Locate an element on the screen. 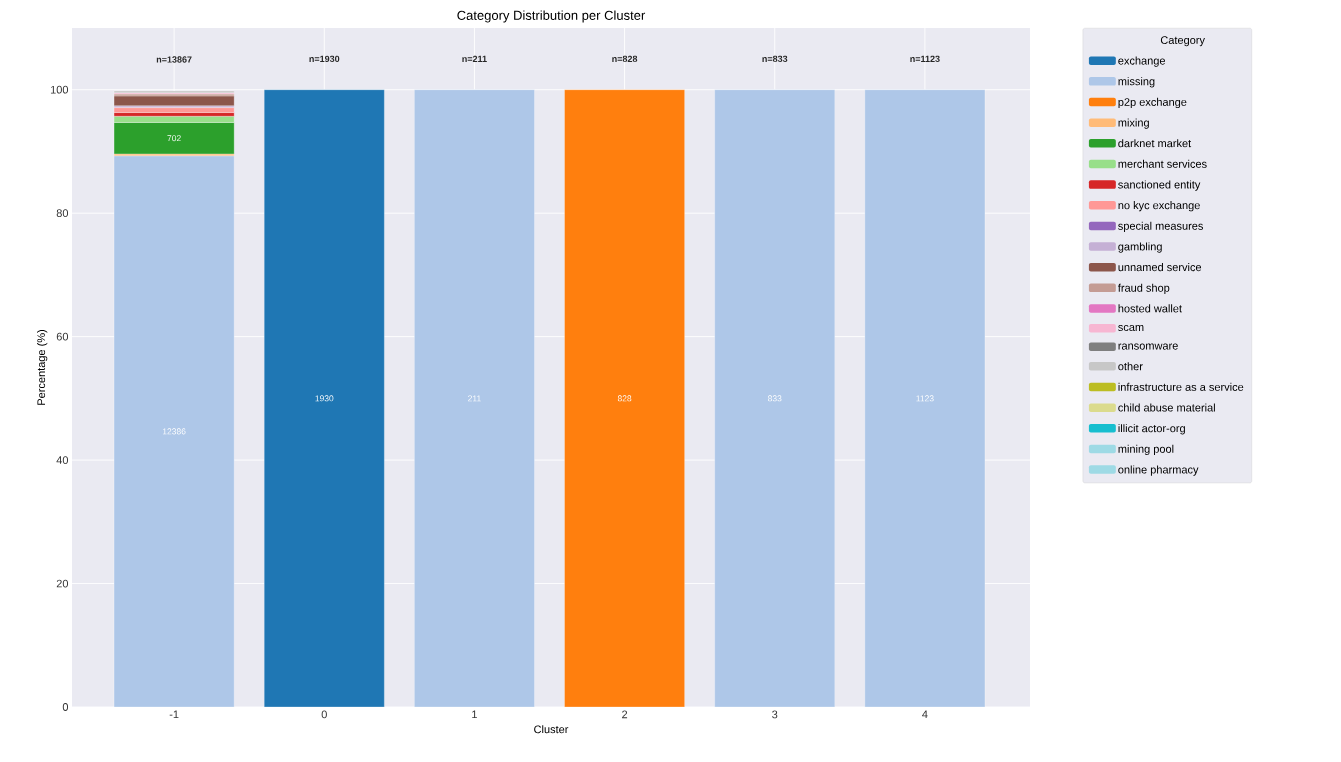 The image size is (1341, 762). annotation: 828 is located at coordinates (624, 398).